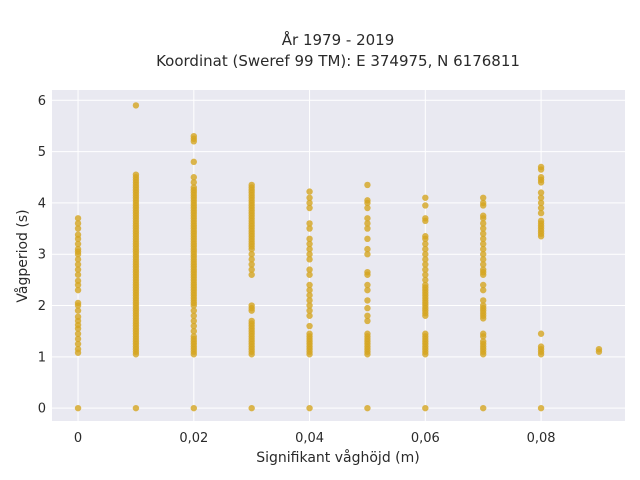  Describe the element at coordinates (315, 438) in the screenshot. I see `x-axis-ticks: 0 0,02 0,04 0,06 0,08` at that location.